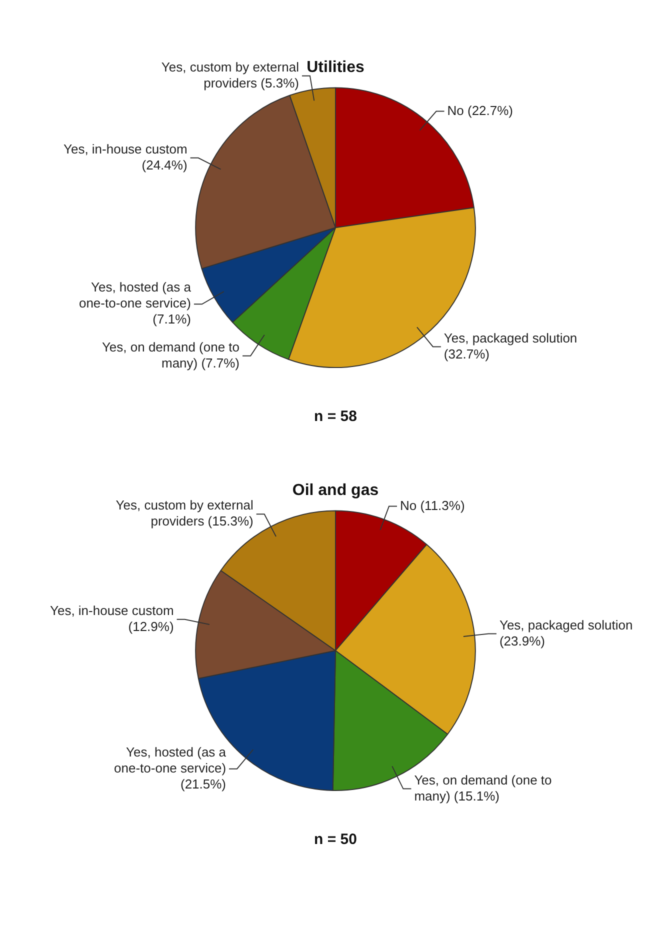 This screenshot has height=951, width=671. What do you see at coordinates (335, 416) in the screenshot?
I see `text: n = 58` at bounding box center [335, 416].